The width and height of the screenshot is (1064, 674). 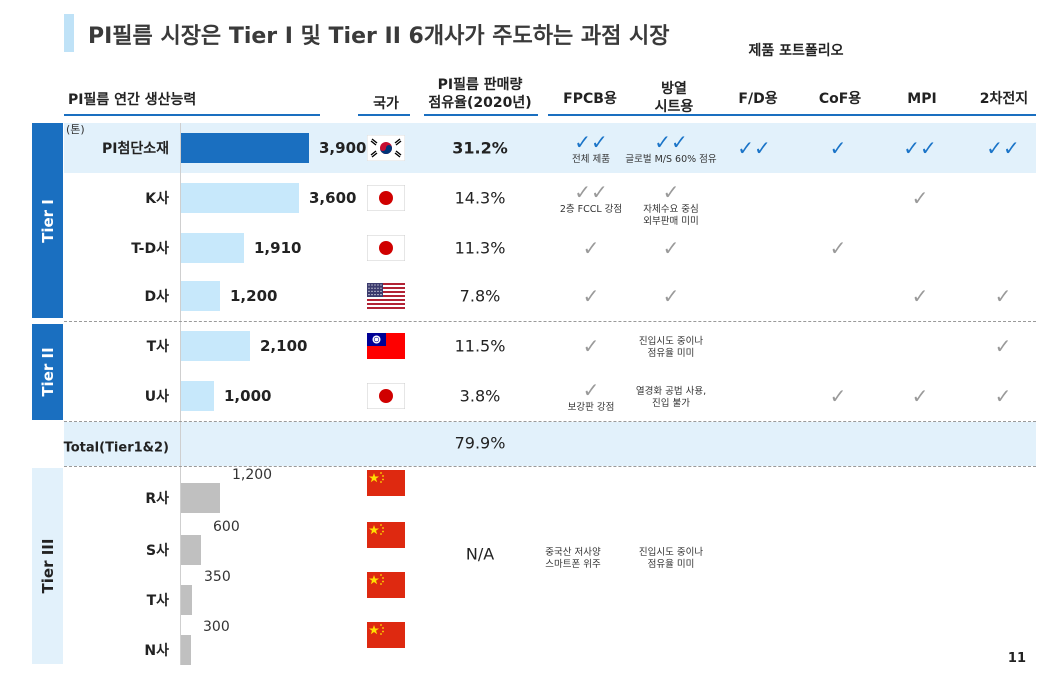 I want to click on tier3-label: Tier III, so click(x=47, y=566).